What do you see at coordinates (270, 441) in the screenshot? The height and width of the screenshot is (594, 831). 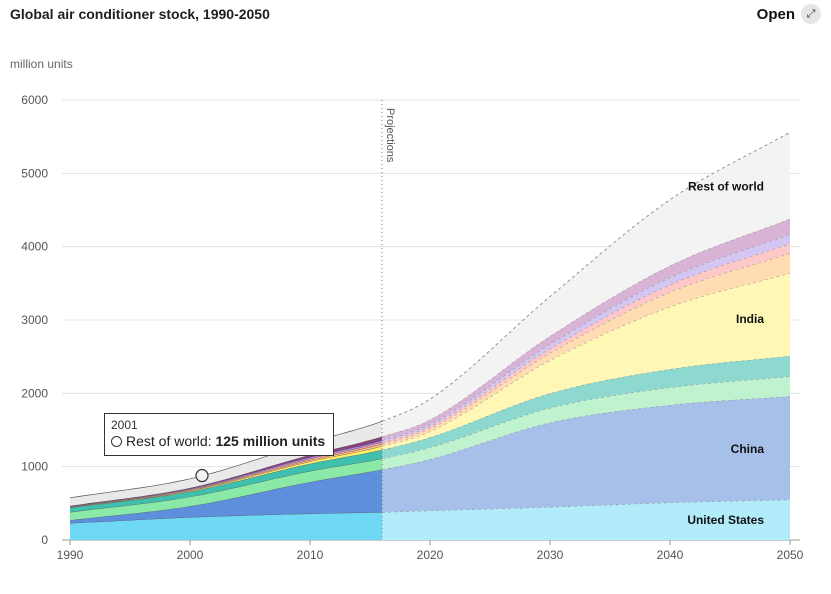 I see `tooltip-value: 125 million units` at bounding box center [270, 441].